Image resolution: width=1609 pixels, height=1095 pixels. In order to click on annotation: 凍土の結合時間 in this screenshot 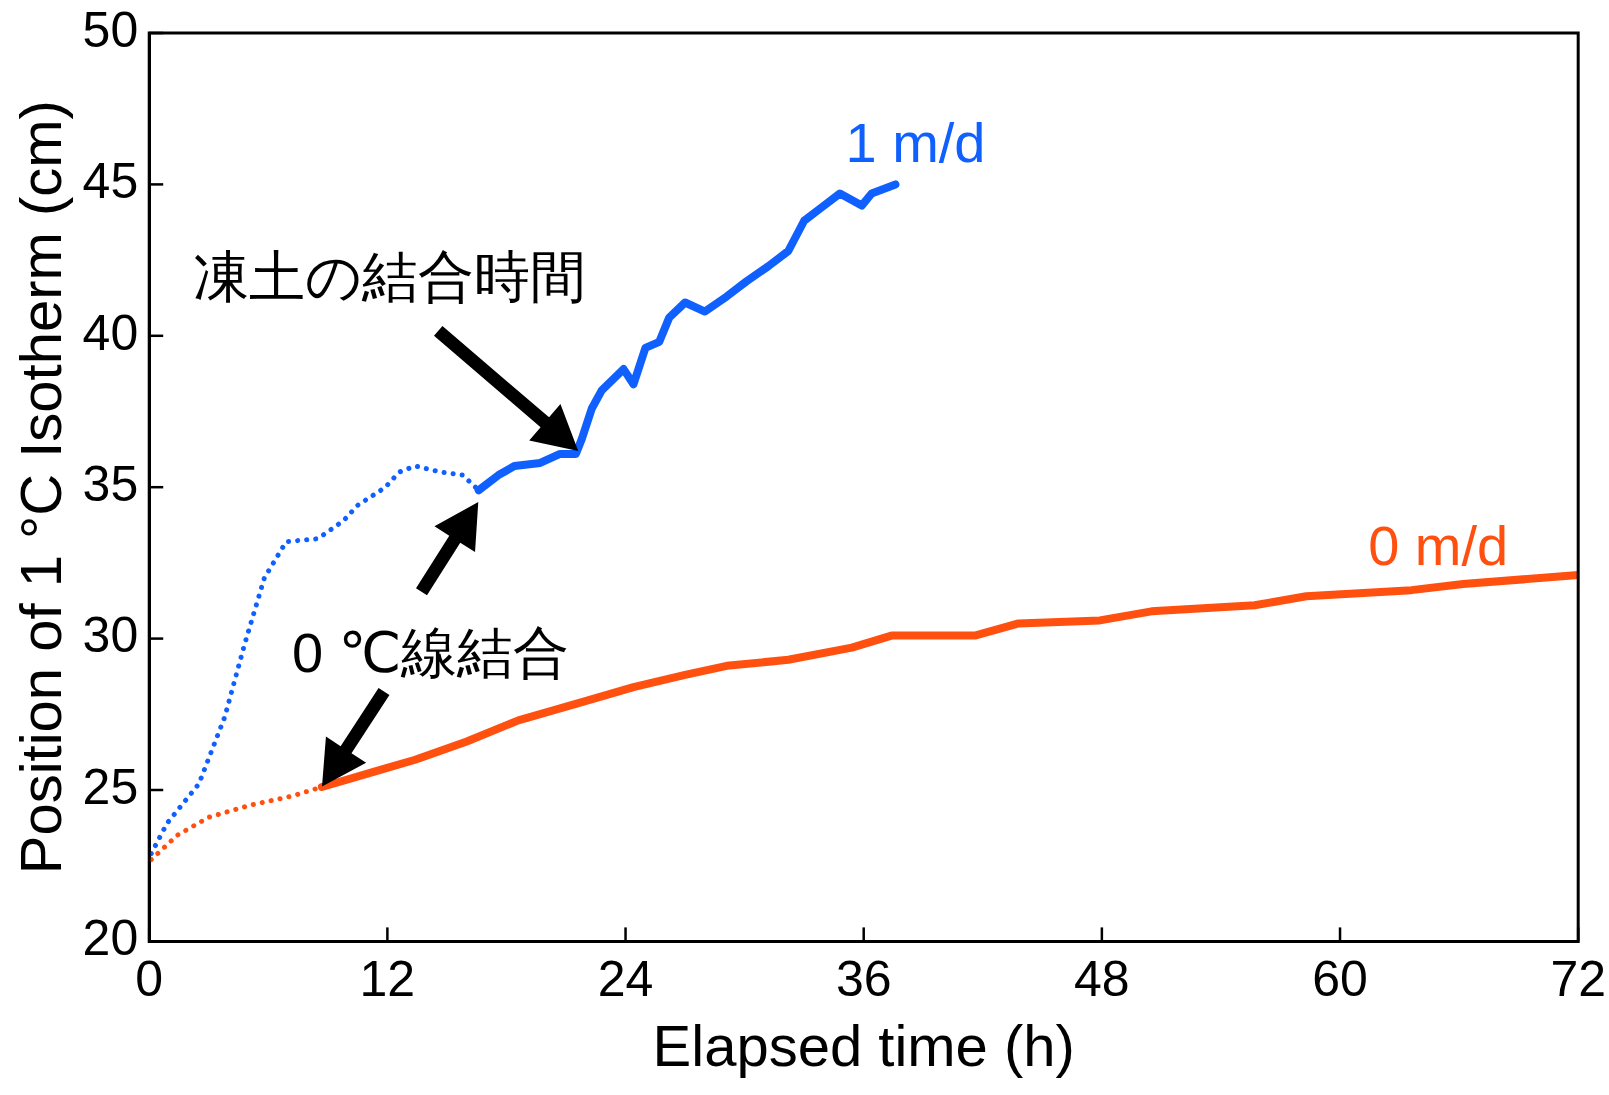, I will do `click(389, 276)`.